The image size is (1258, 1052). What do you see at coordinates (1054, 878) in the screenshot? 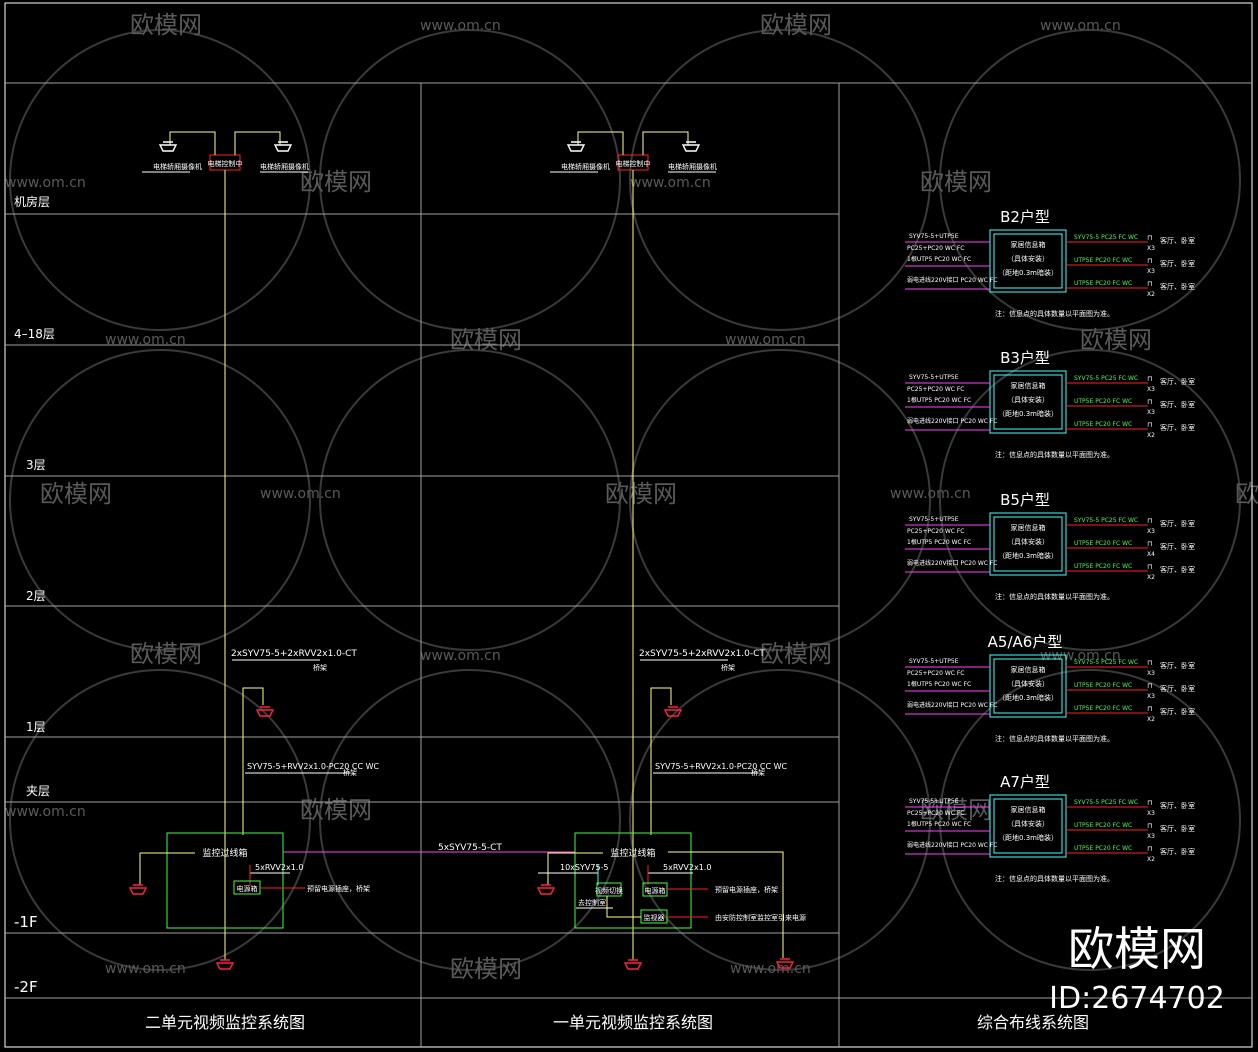
I see `note: 注：信息点的具体数量以平面图为准。` at bounding box center [1054, 878].